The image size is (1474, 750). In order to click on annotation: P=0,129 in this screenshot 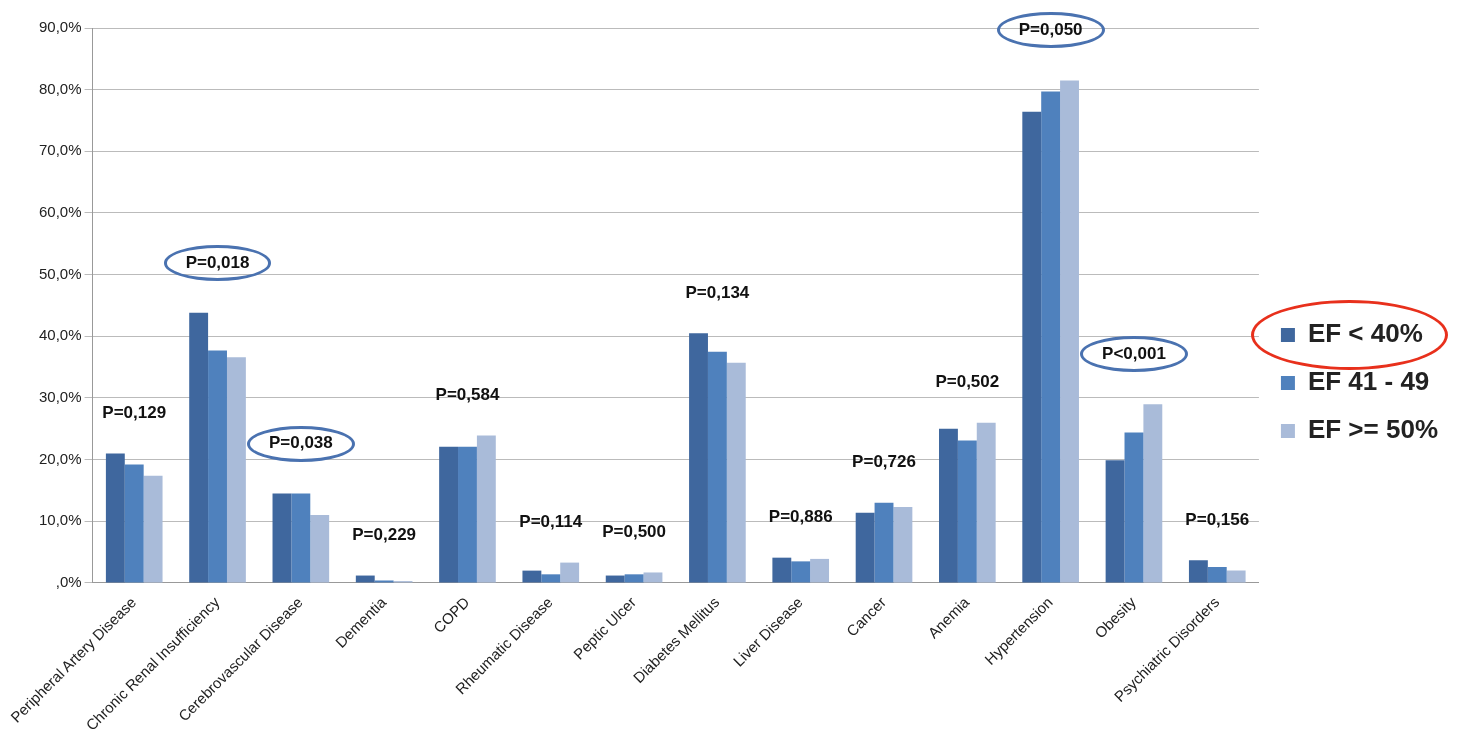, I will do `click(134, 413)`.